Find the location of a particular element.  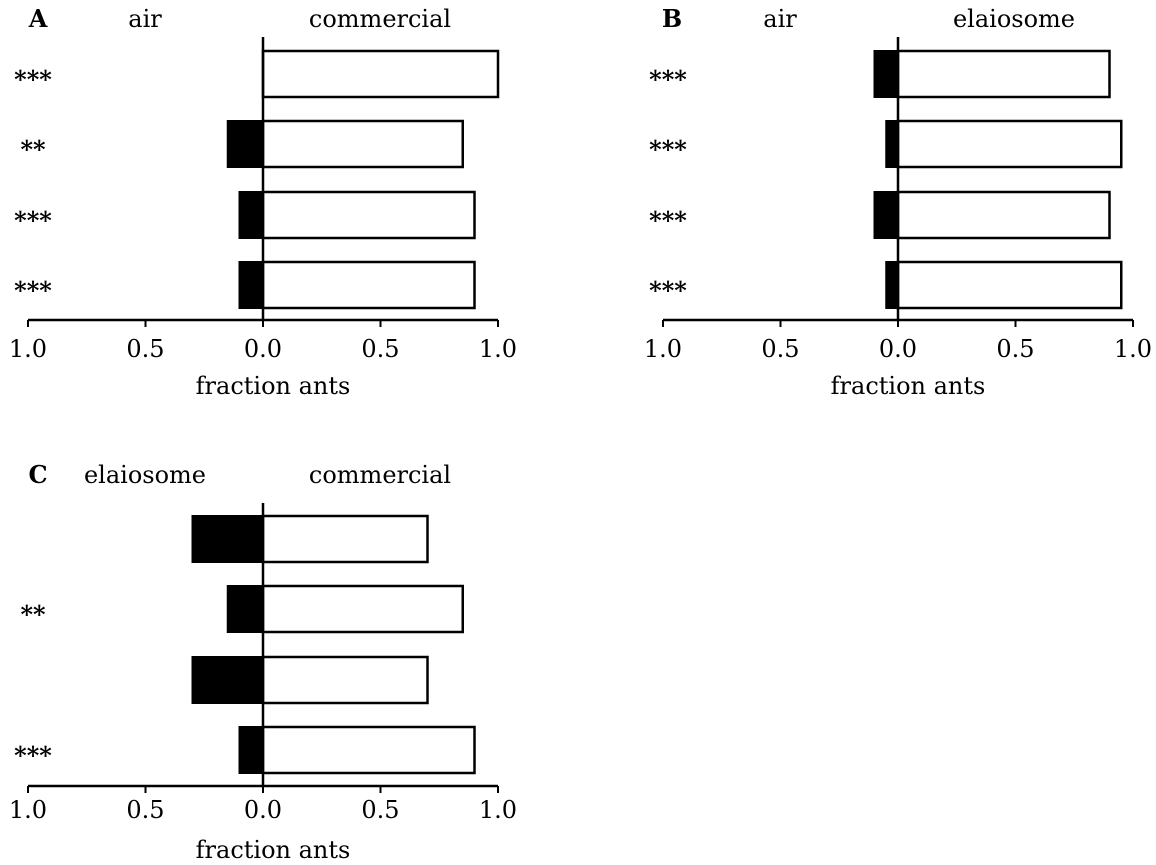

right-treatment-label: elaiosome is located at coordinates (1014, 19).